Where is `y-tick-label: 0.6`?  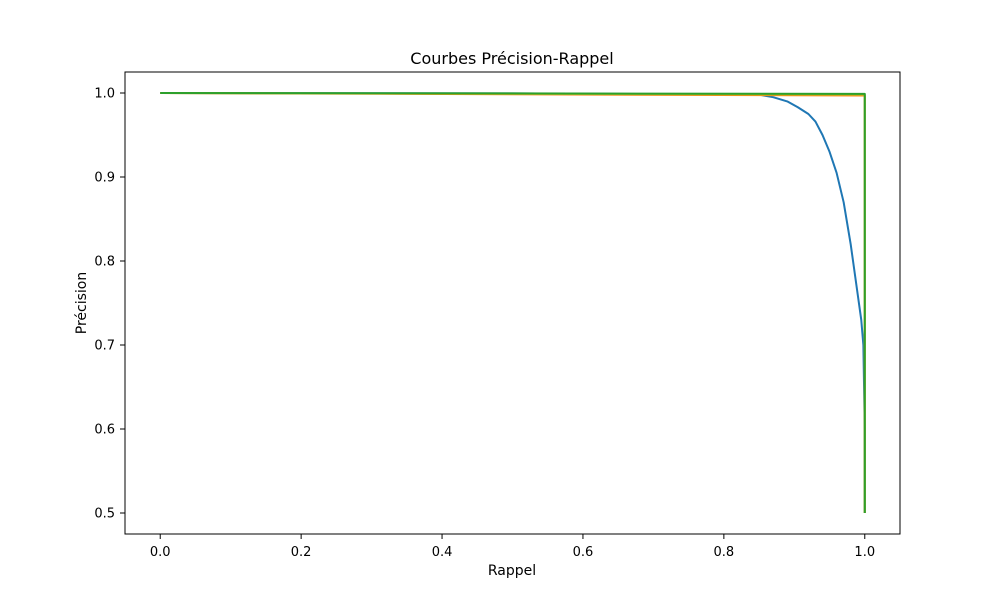
y-tick-label: 0.6 is located at coordinates (104, 430).